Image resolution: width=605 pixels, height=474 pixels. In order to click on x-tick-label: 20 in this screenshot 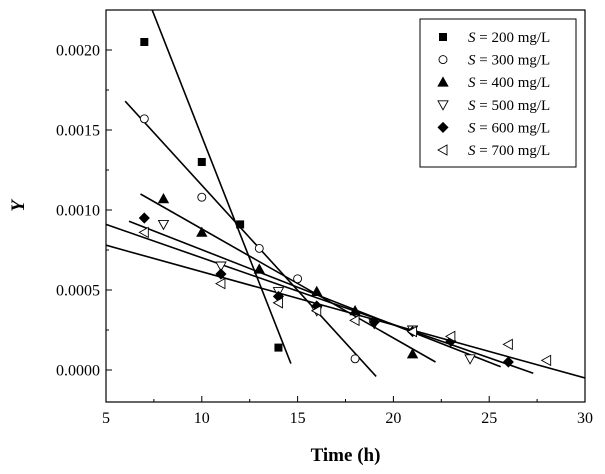, I will do `click(393, 418)`.